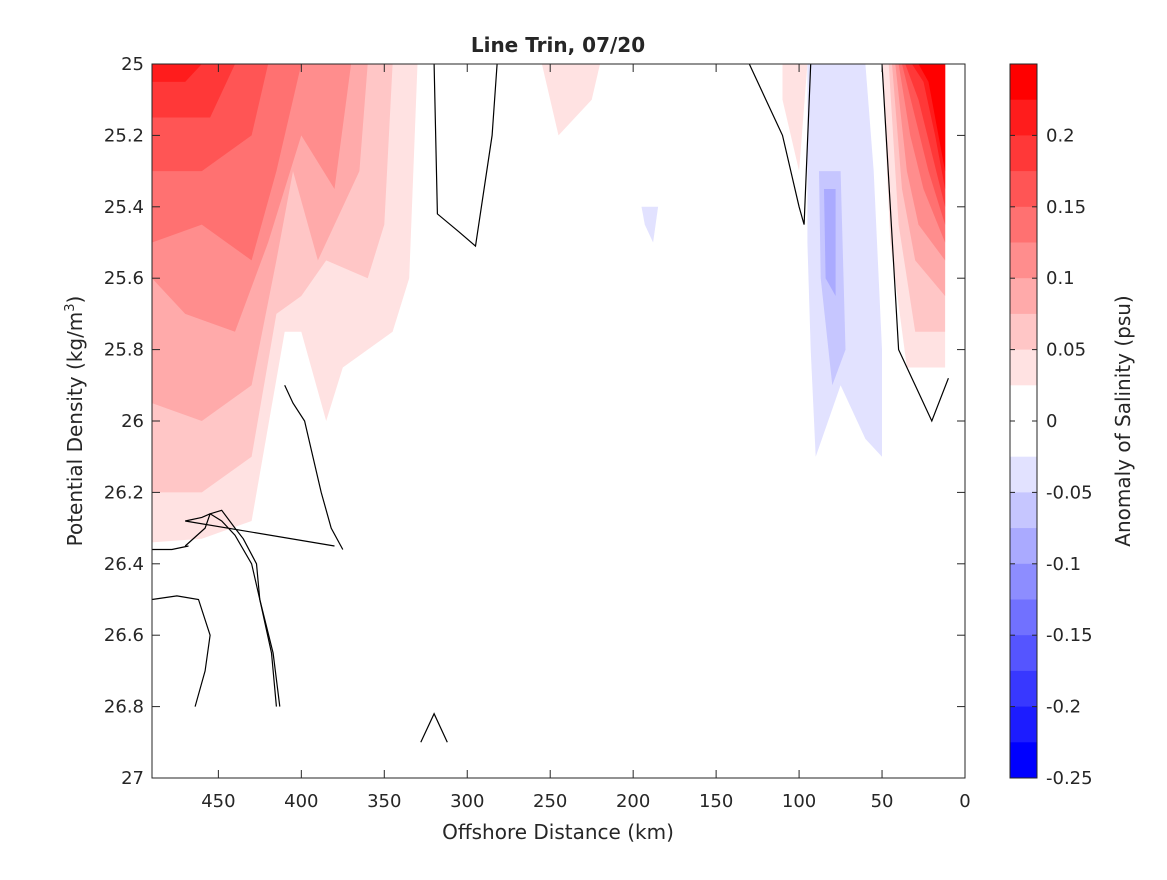 This screenshot has height=880, width=1167. What do you see at coordinates (1066, 350) in the screenshot?
I see `colorbar-tick-label: 0.05` at bounding box center [1066, 350].